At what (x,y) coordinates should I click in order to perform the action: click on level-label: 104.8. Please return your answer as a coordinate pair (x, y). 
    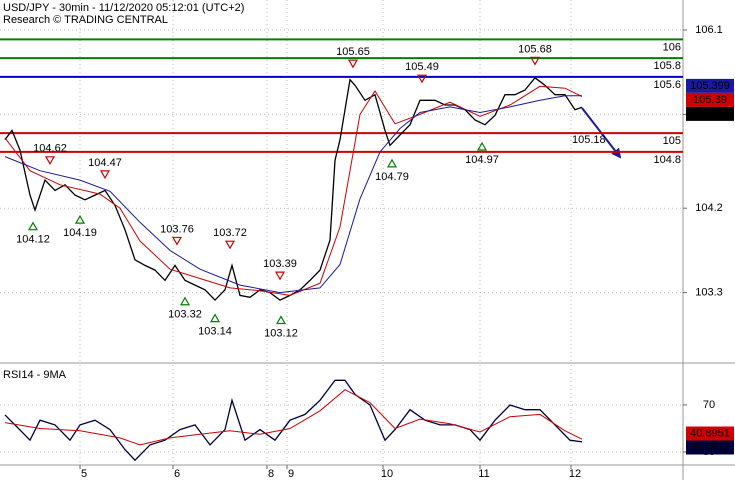
    Looking at the image, I should click on (667, 160).